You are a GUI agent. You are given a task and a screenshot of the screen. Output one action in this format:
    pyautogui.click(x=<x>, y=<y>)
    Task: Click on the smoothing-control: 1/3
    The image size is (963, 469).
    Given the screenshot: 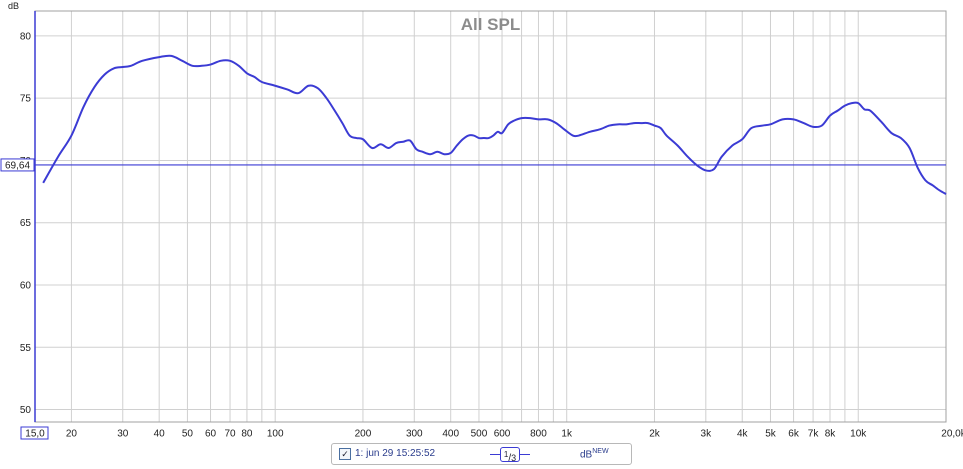 What is the action you would take?
    pyautogui.click(x=510, y=455)
    